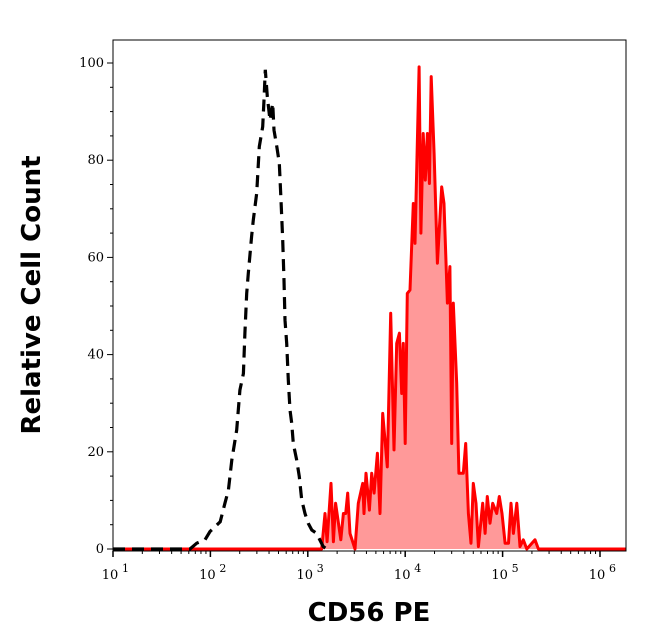 The image size is (646, 641). I want to click on y-tick-label: 60, so click(95, 257).